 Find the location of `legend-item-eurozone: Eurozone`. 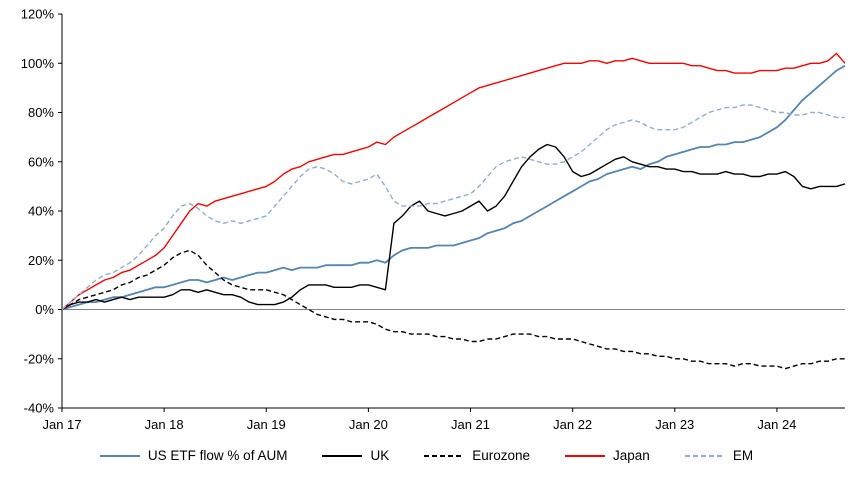

legend-item-eurozone: Eurozone is located at coordinates (476, 455).